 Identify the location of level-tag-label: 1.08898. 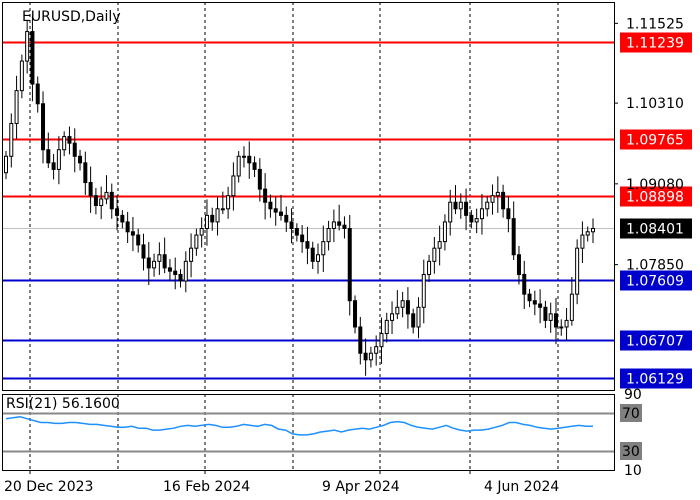
(655, 198).